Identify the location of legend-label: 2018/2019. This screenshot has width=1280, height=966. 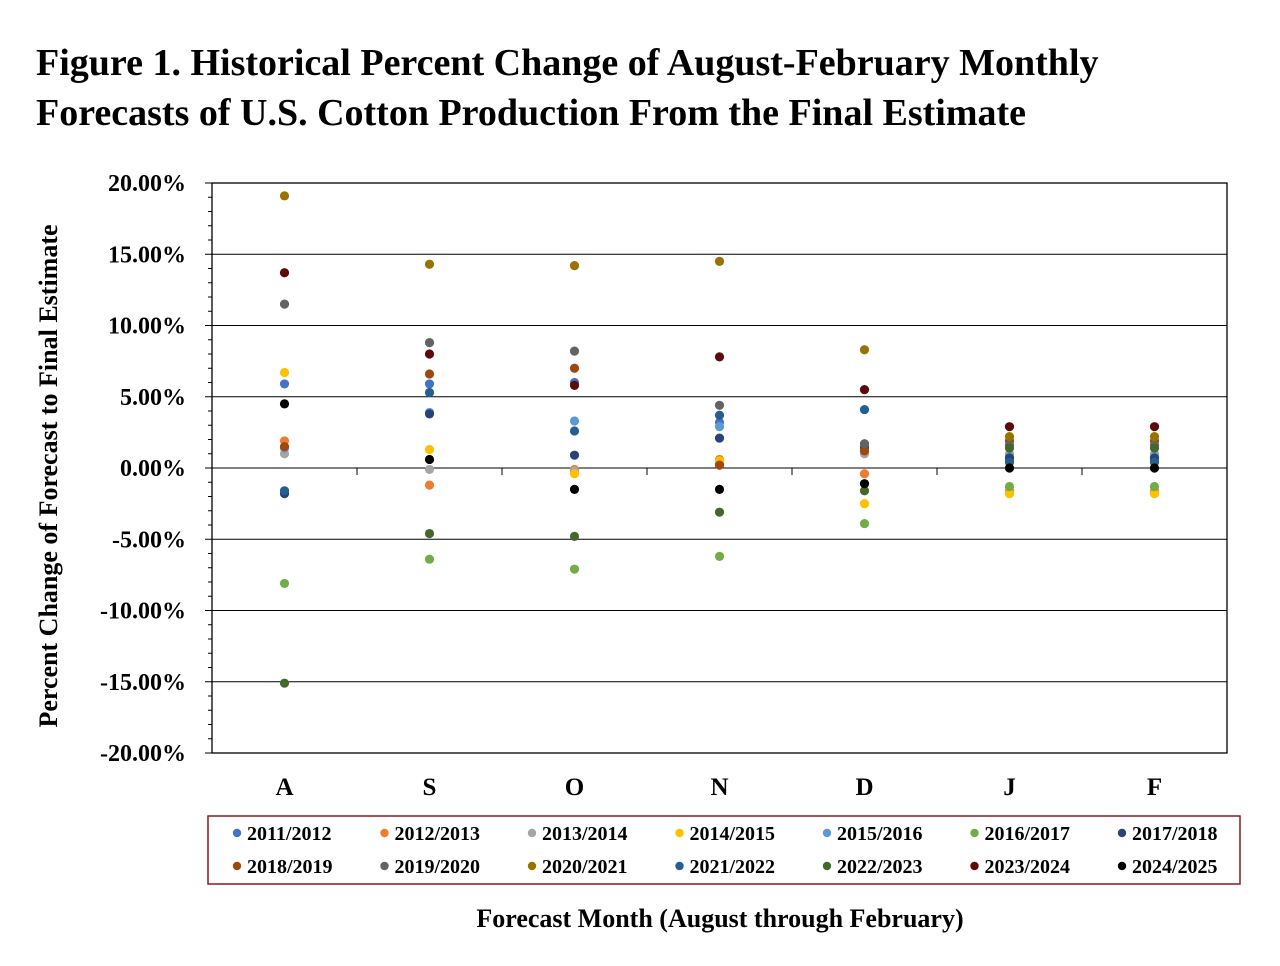
(290, 867).